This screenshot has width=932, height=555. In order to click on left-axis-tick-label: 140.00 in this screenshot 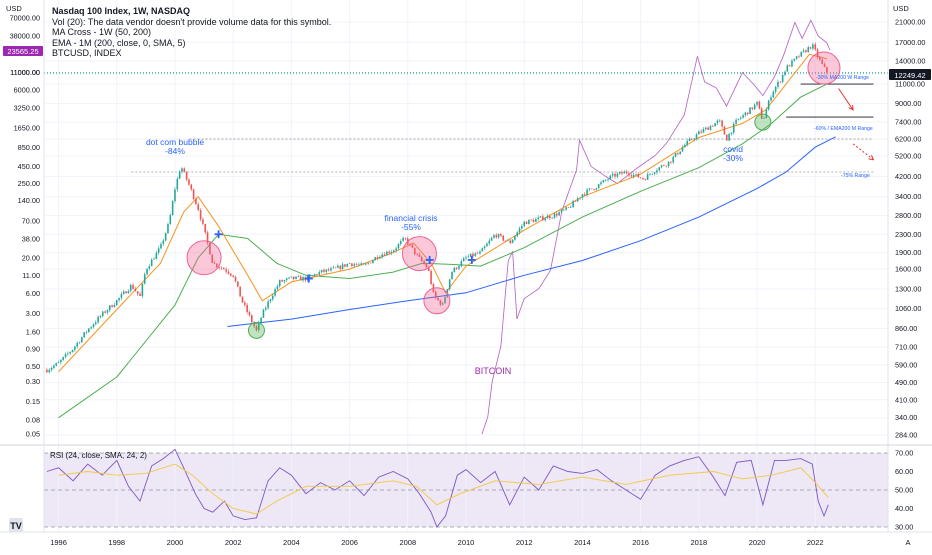, I will do `click(29, 200)`.